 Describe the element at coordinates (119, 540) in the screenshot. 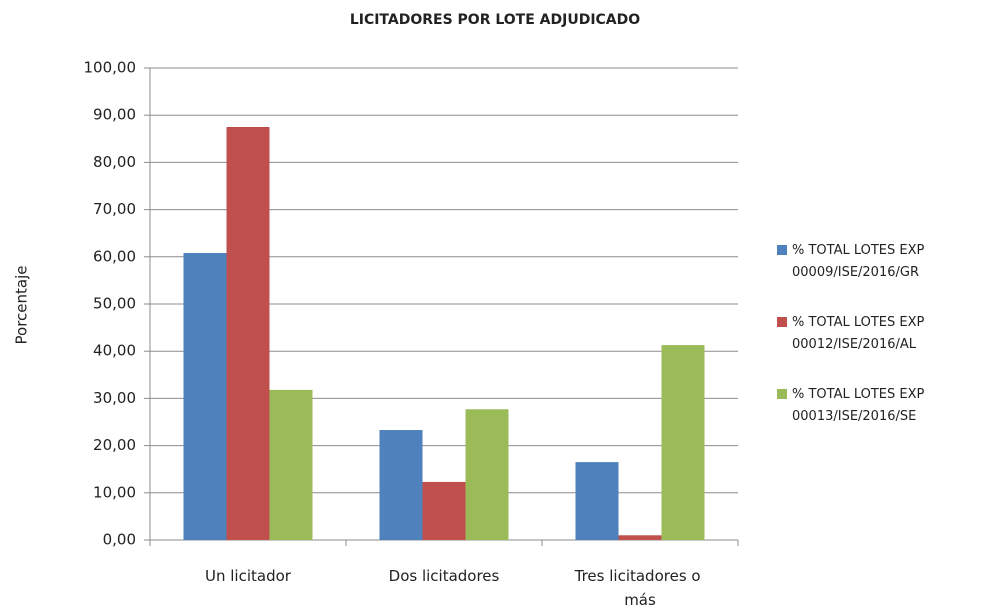

I see `y-tick-label: 0,00` at that location.